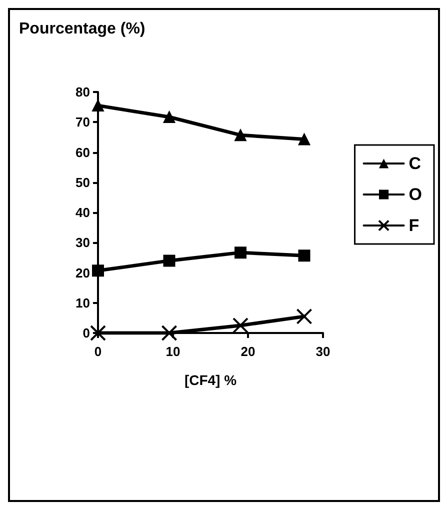  Describe the element at coordinates (83, 212) in the screenshot. I see `y-tick-label: 40` at that location.